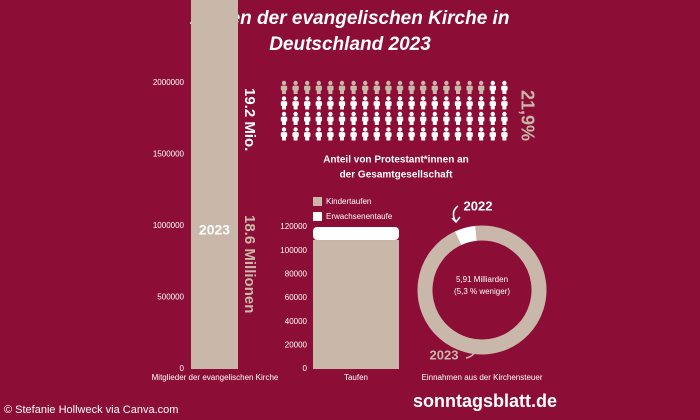 This screenshot has width=700, height=420. I want to click on value-label: 18.6 Millionen, so click(249, 264).